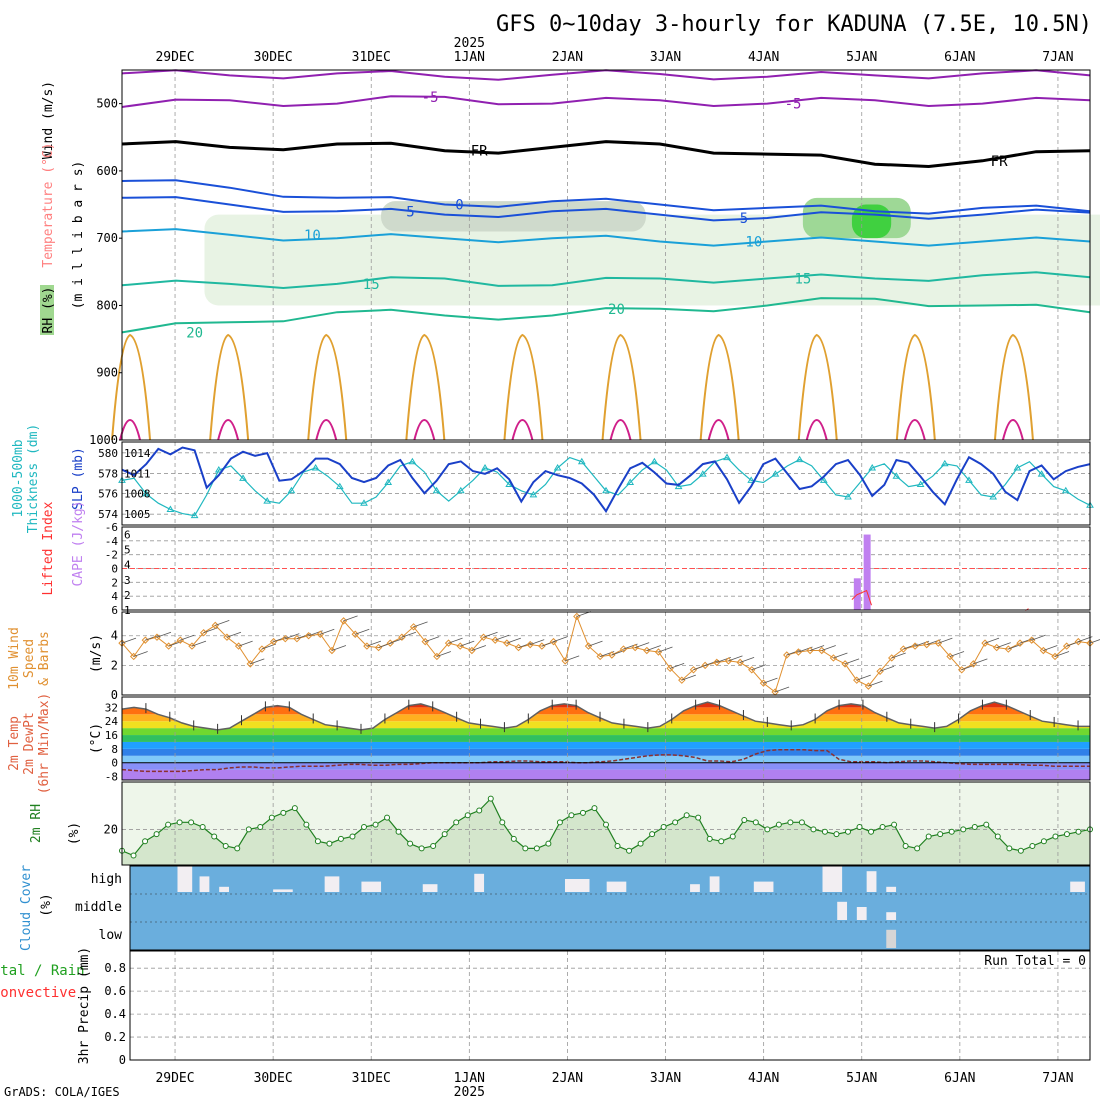 Image resolution: width=1100 pixels, height=1100 pixels. What do you see at coordinates (606, 653) in the screenshot?
I see `panel-frame` at bounding box center [606, 653].